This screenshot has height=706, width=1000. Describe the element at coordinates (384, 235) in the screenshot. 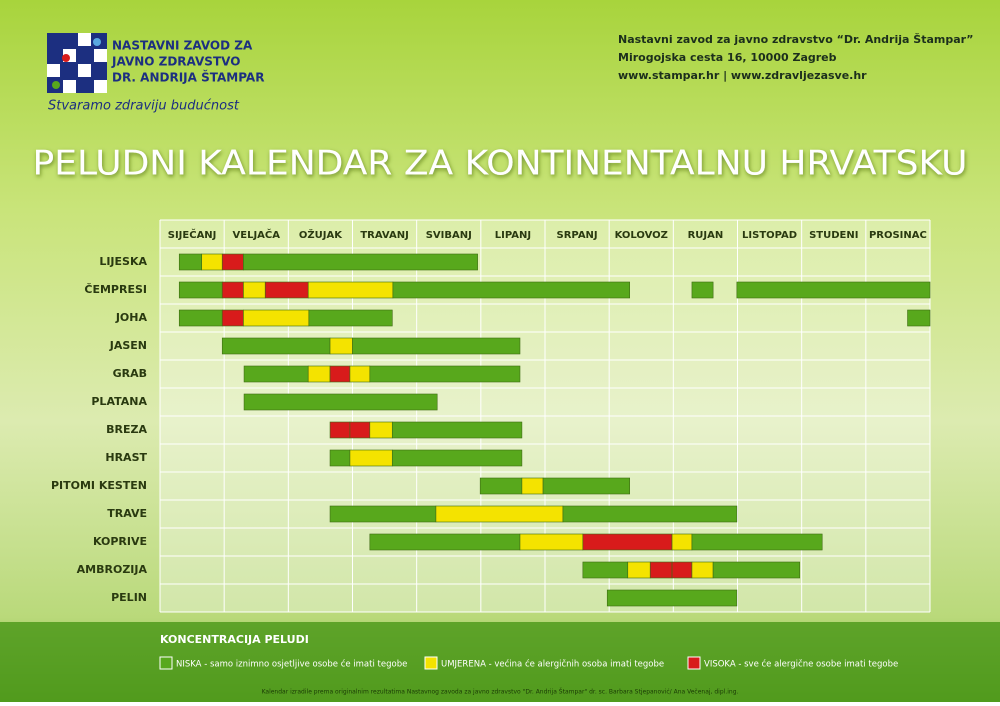

I see `month-label: TRAVANJ` at that location.